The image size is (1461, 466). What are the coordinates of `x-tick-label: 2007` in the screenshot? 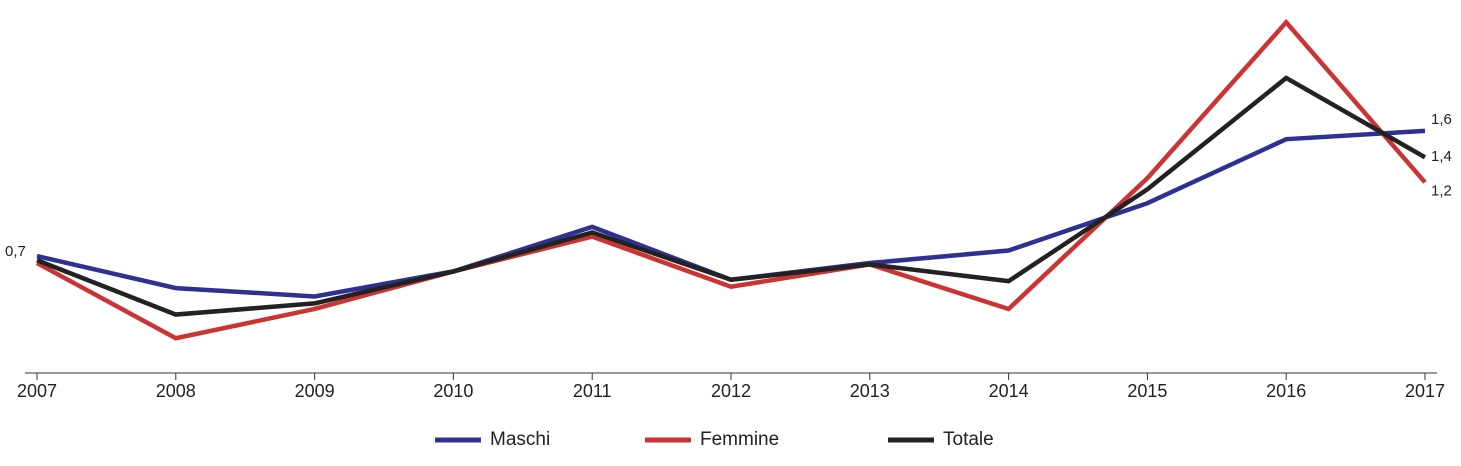 It's located at (37, 391).